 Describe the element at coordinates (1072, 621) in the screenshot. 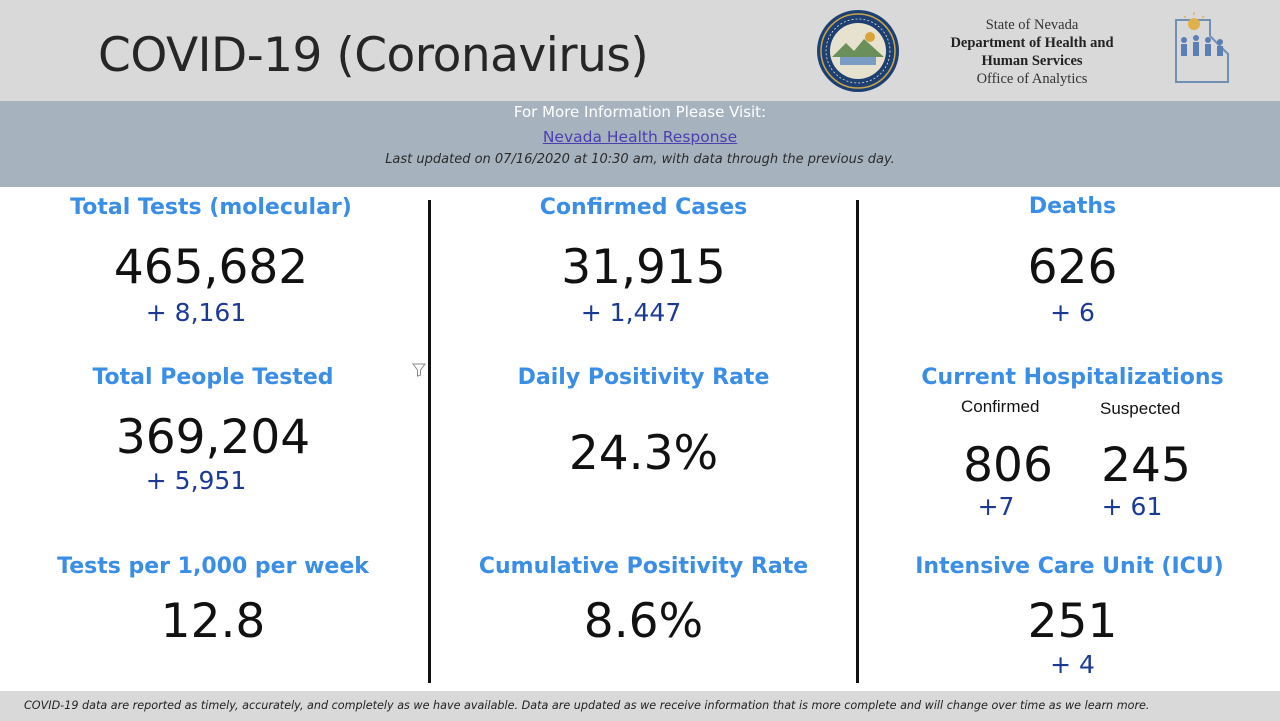

I see `icu-value: 251` at that location.